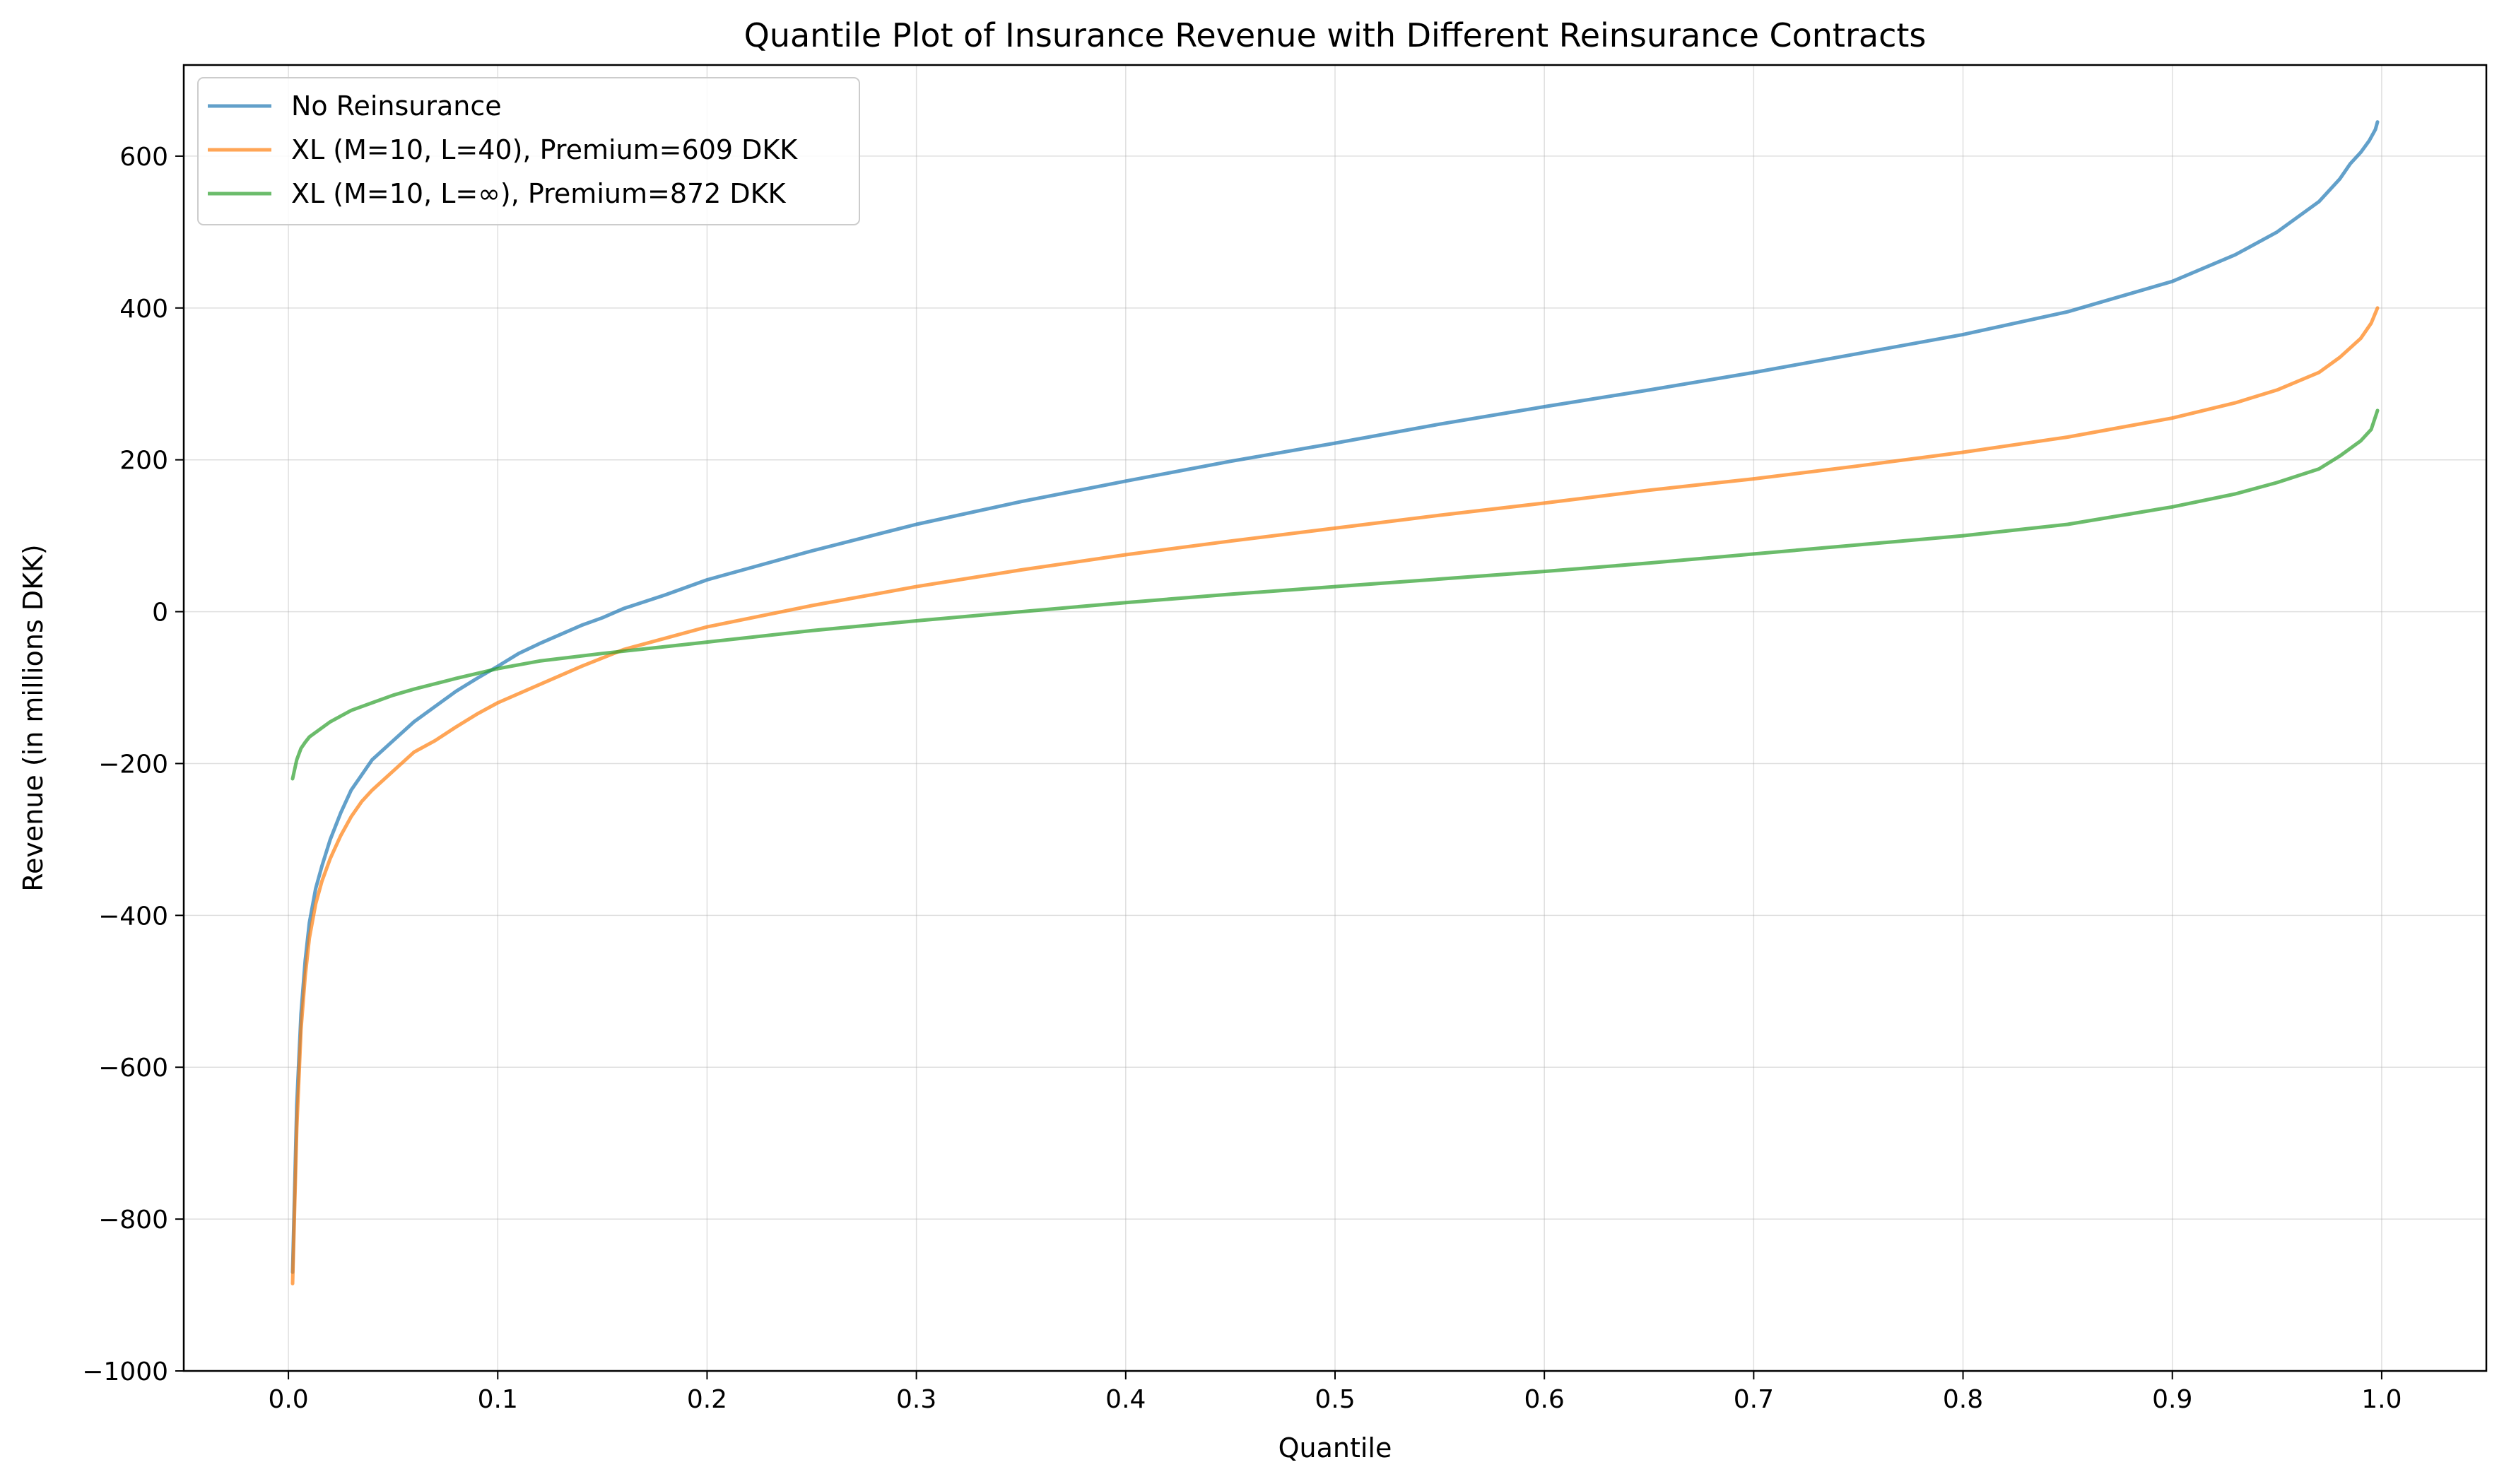  Describe the element at coordinates (1335, 1448) in the screenshot. I see `x-axis-label: Quantile` at that location.